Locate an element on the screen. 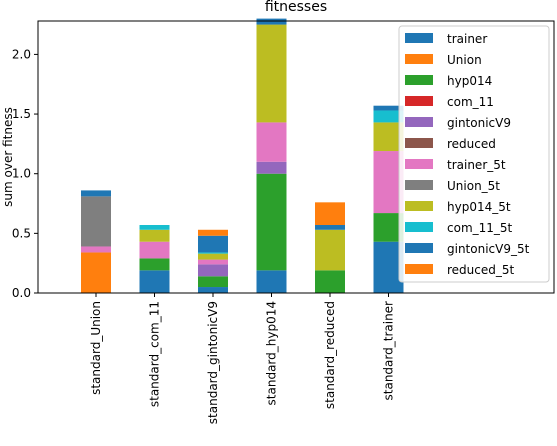 This screenshot has height=446, width=557. legend-swatch-trainer is located at coordinates (419, 38).